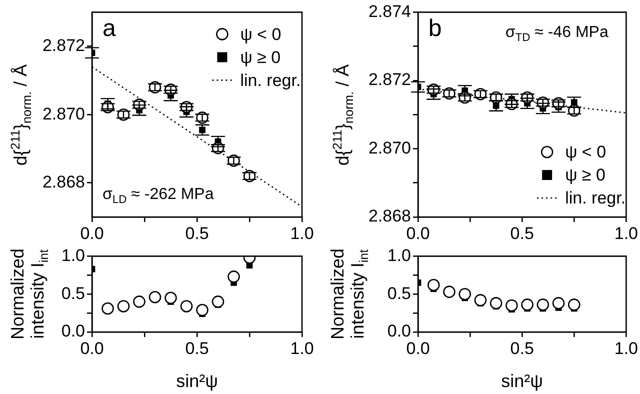 The height and width of the screenshot is (394, 640). Describe the element at coordinates (435, 29) in the screenshot. I see `annotation: b` at that location.